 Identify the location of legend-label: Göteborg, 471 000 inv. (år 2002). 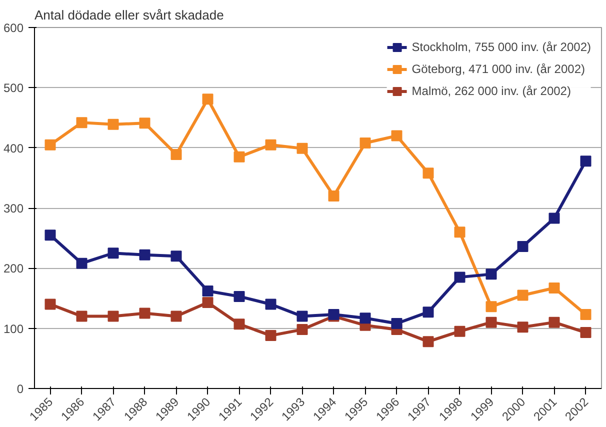
(499, 69).